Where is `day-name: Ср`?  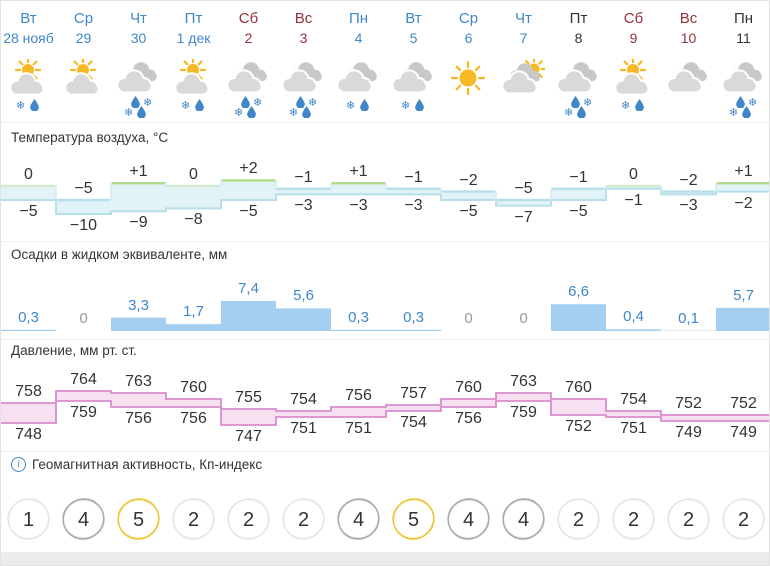
day-name: Ср is located at coordinates (468, 18).